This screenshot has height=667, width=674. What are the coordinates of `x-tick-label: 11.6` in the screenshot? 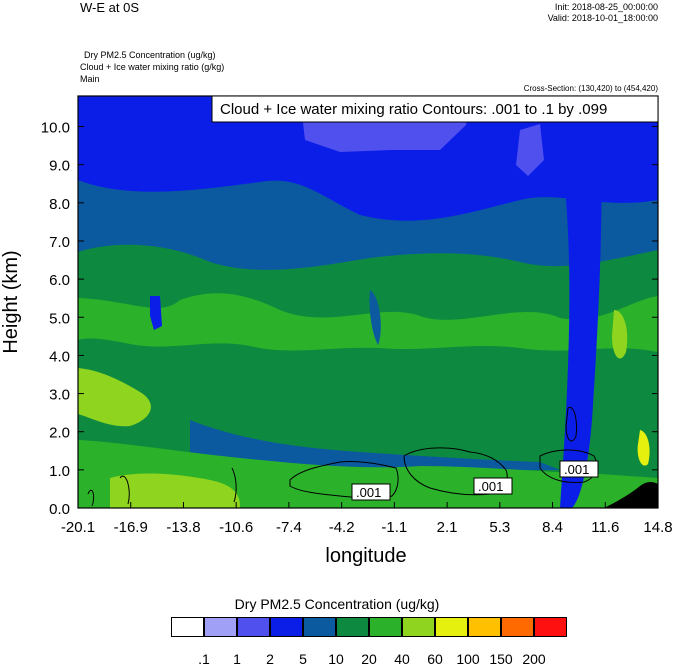 It's located at (605, 527).